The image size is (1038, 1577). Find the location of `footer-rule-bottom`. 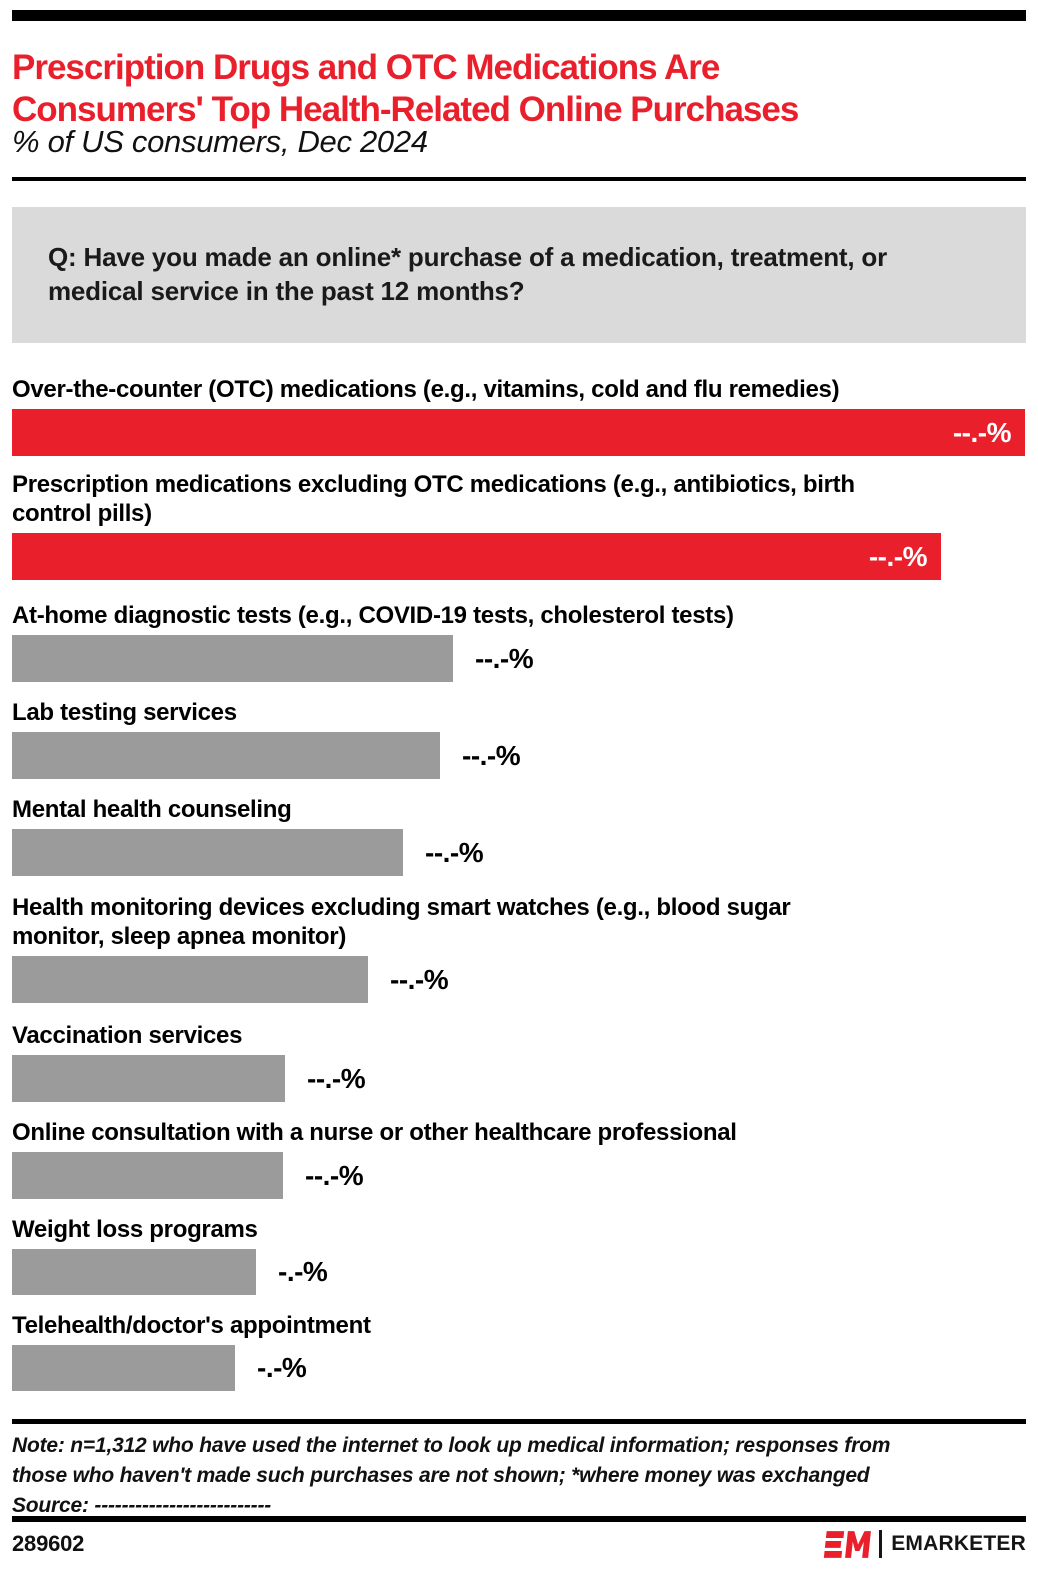

footer-rule-bottom is located at coordinates (519, 1519).